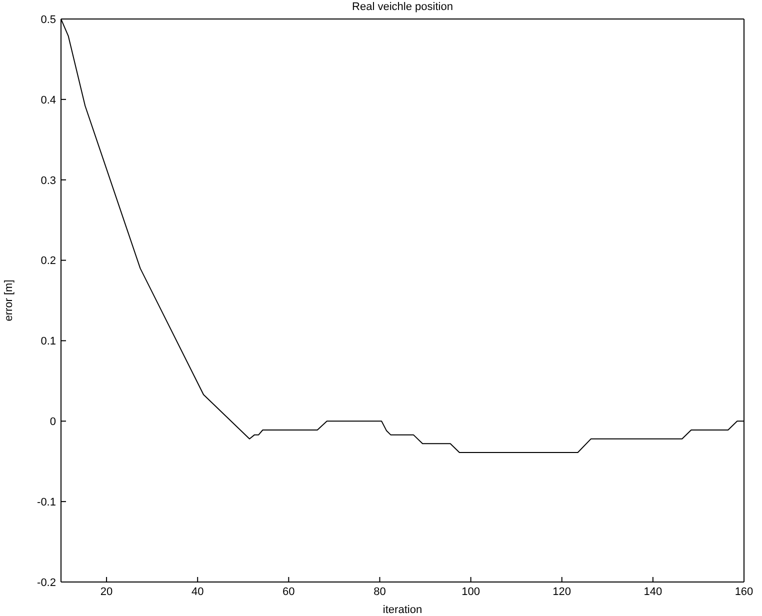 The image size is (762, 616). I want to click on y-tick-label: 0.5, so click(48, 20).